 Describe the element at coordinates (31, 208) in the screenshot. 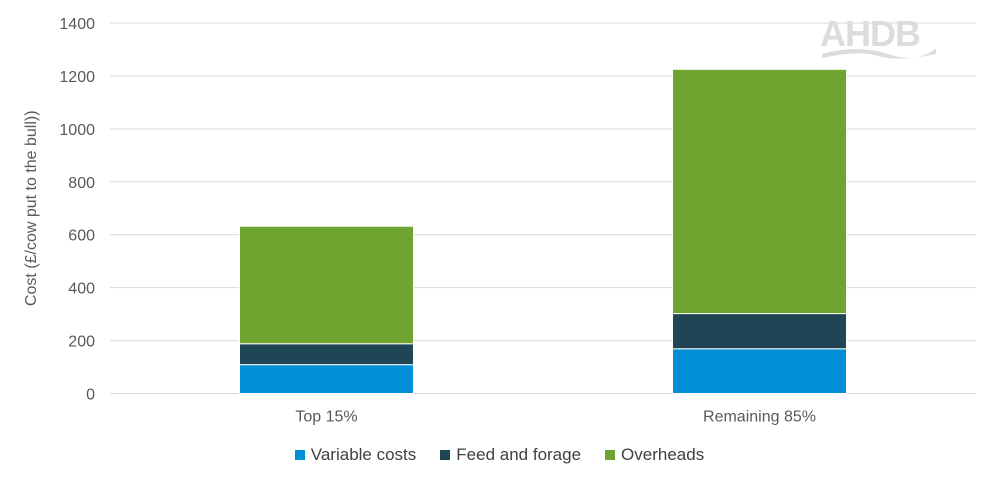

I see `y-axis-label: Cost (£/cow put to the bull))` at that location.